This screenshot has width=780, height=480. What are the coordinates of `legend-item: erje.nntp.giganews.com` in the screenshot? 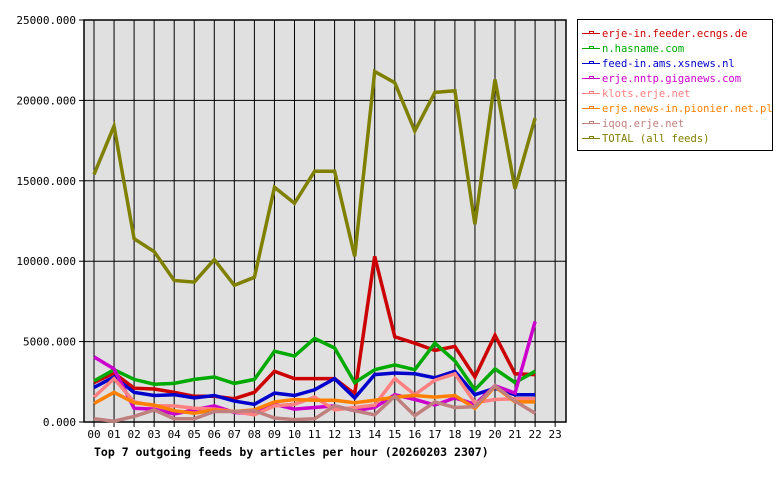 It's located at (677, 78).